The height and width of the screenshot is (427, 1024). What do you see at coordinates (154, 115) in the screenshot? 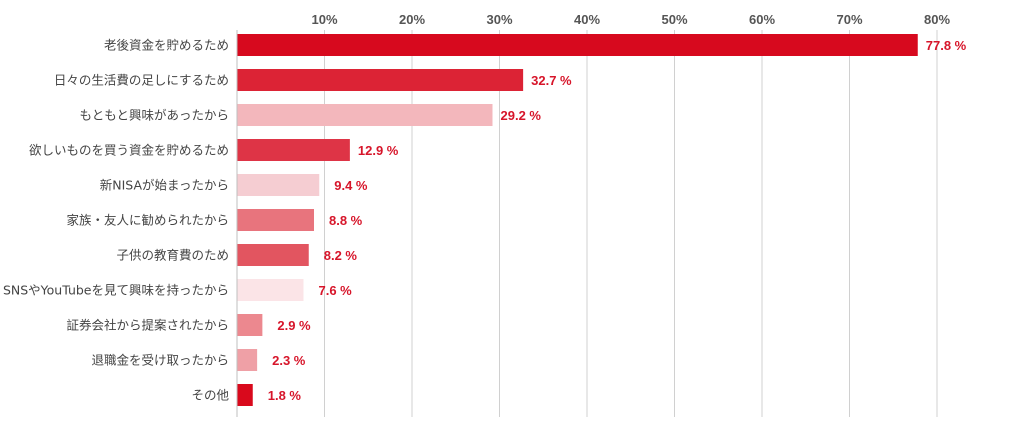
I see `category-label: もともと興味があったから` at bounding box center [154, 115].